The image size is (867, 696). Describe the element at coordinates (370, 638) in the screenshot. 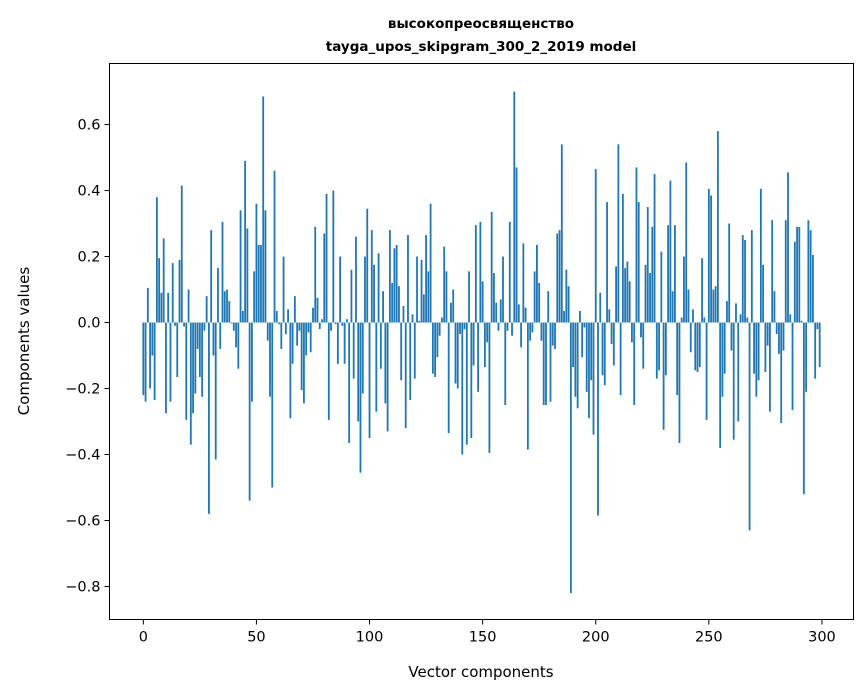

I see `x-tick-label: 100` at that location.